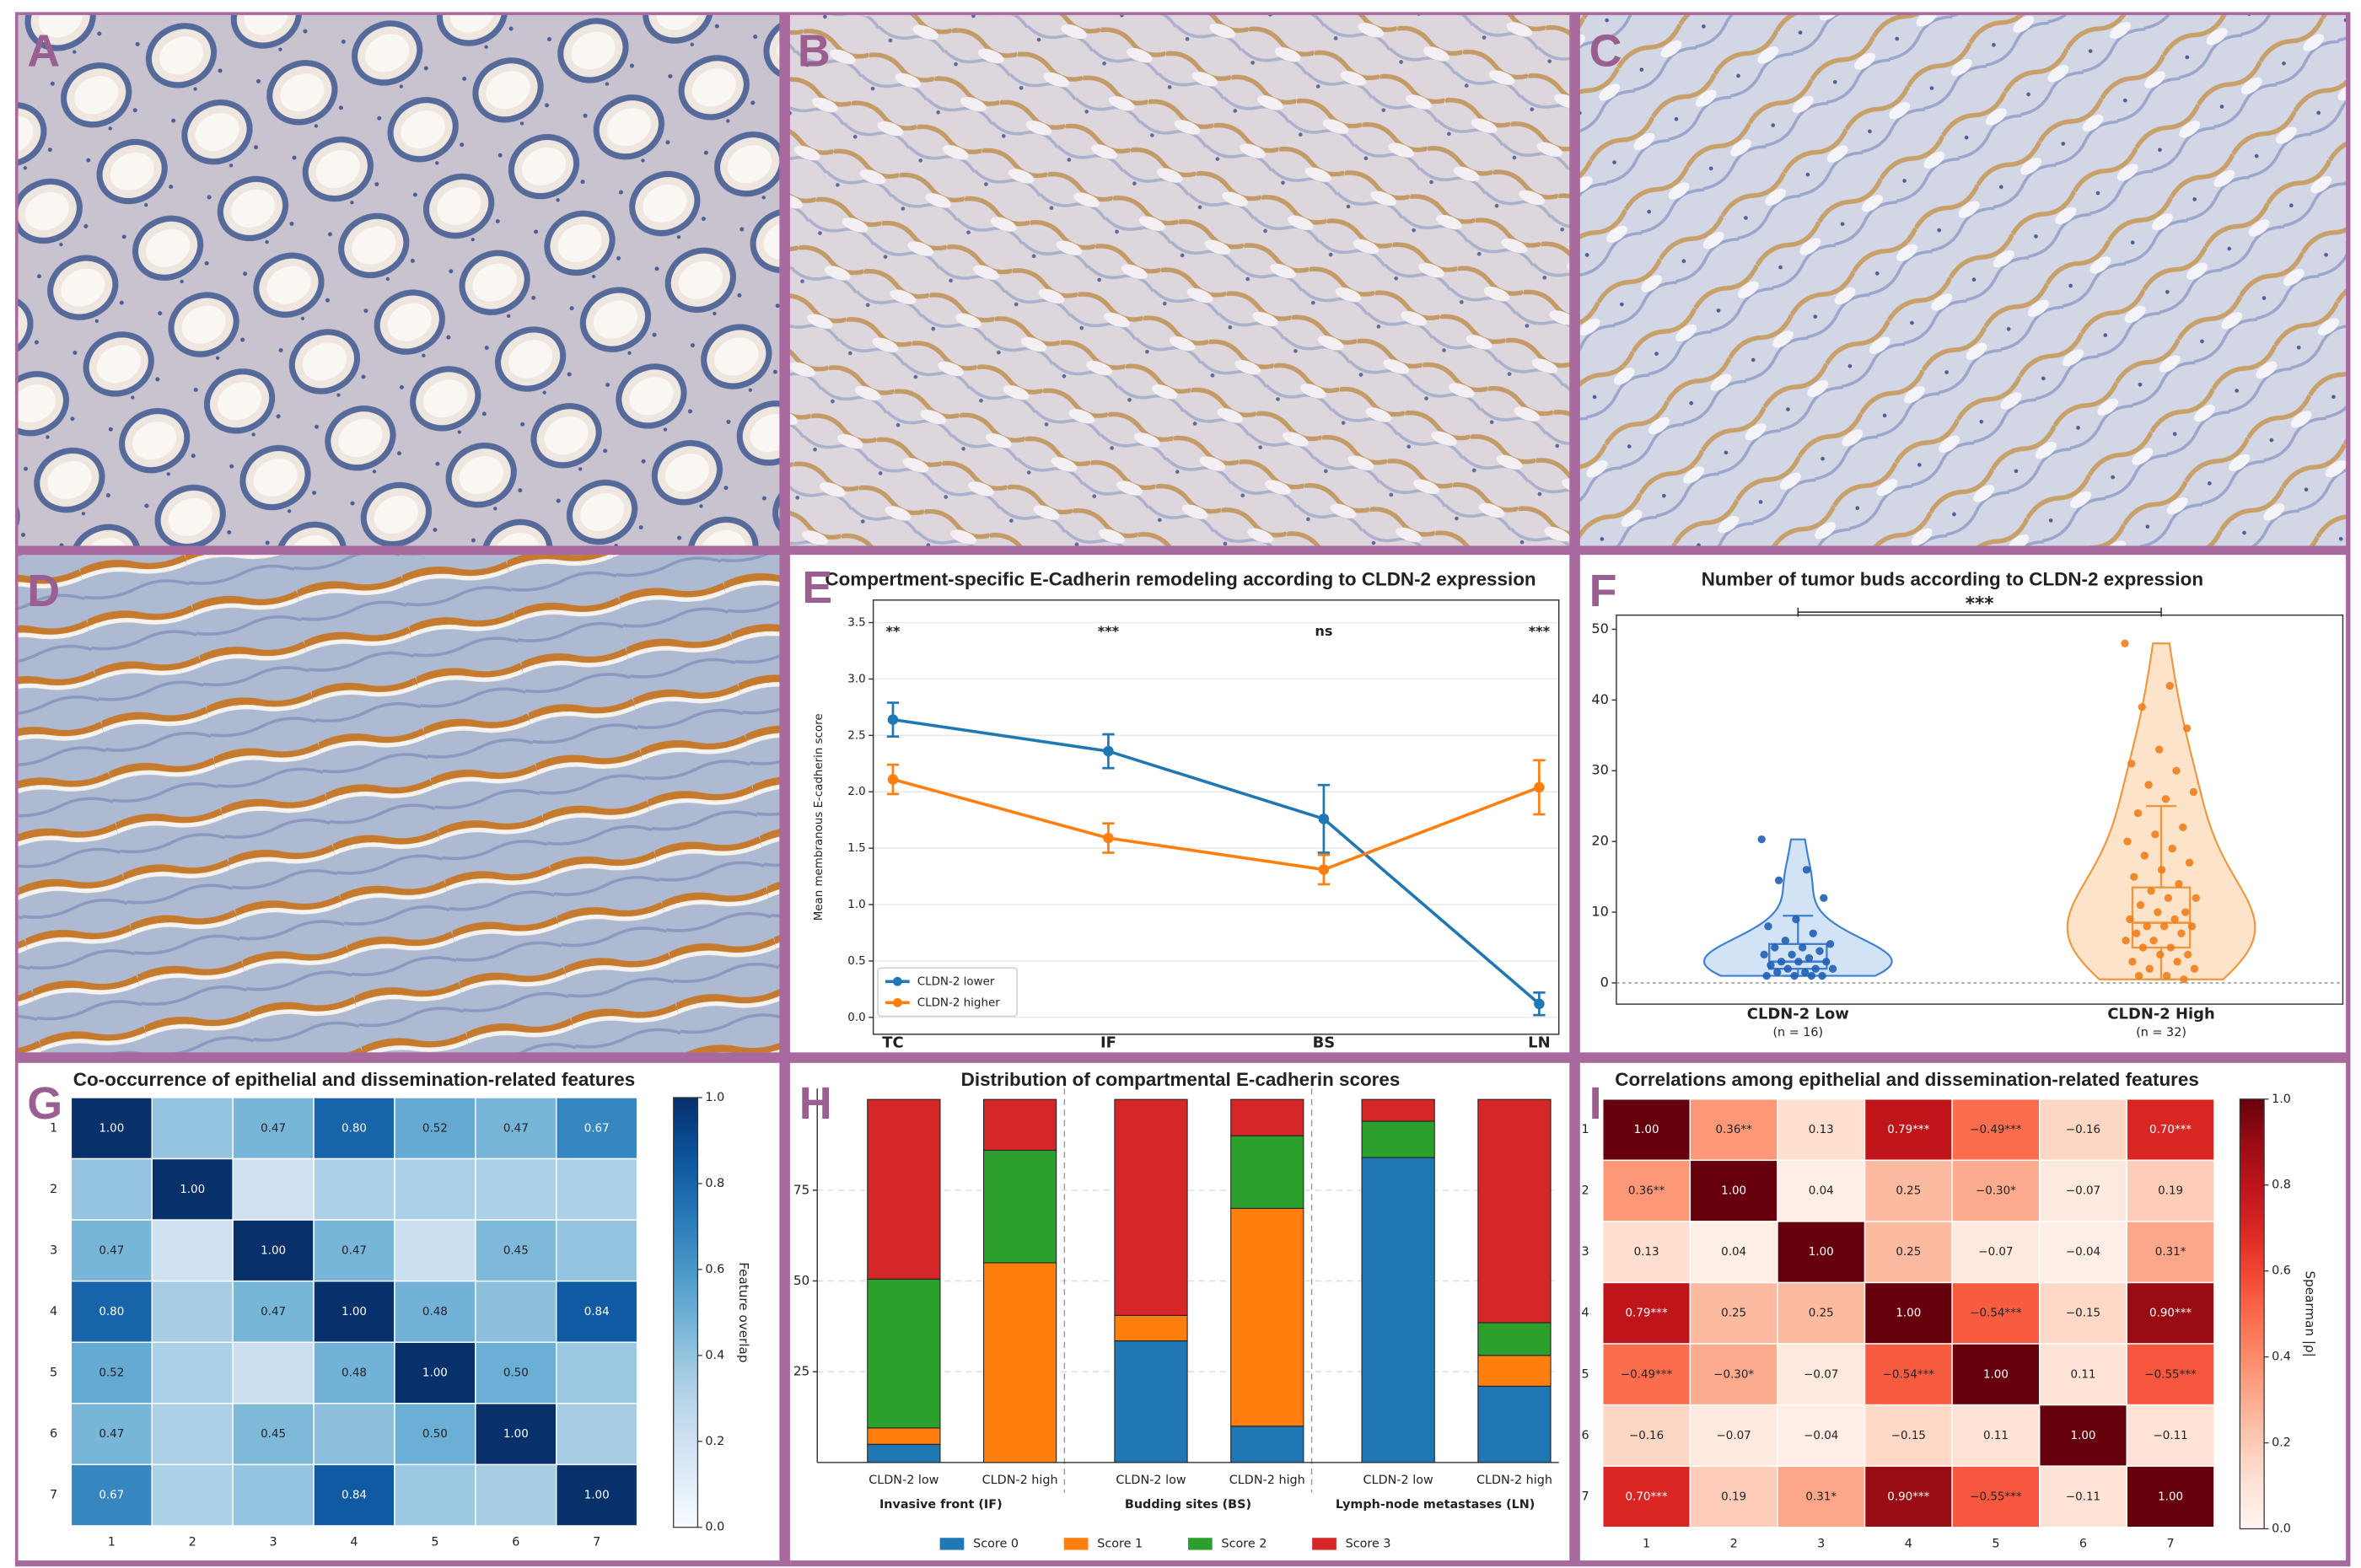 This screenshot has height=1568, width=2361. Describe the element at coordinates (112, 1496) in the screenshot. I see `cell-label: 0.67` at that location.